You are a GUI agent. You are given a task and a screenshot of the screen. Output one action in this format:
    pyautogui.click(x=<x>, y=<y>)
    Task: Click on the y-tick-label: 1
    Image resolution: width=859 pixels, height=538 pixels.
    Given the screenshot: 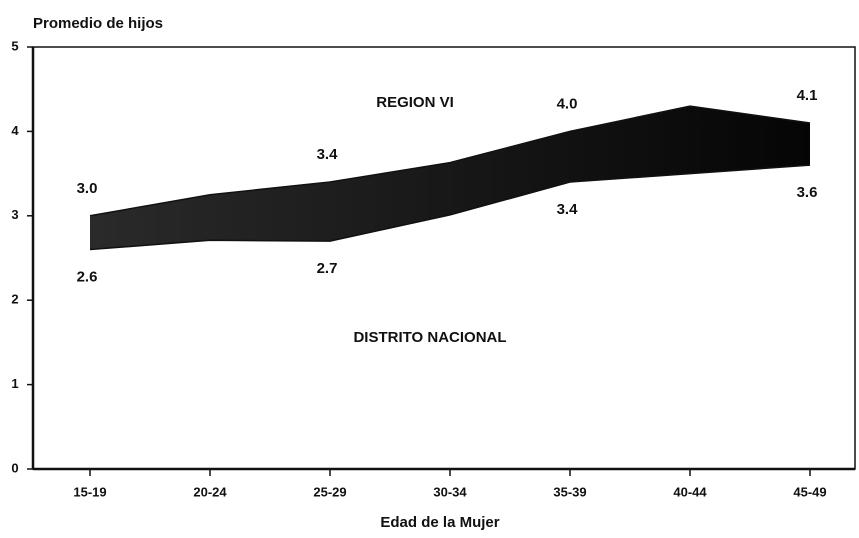 What is the action you would take?
    pyautogui.click(x=14, y=383)
    